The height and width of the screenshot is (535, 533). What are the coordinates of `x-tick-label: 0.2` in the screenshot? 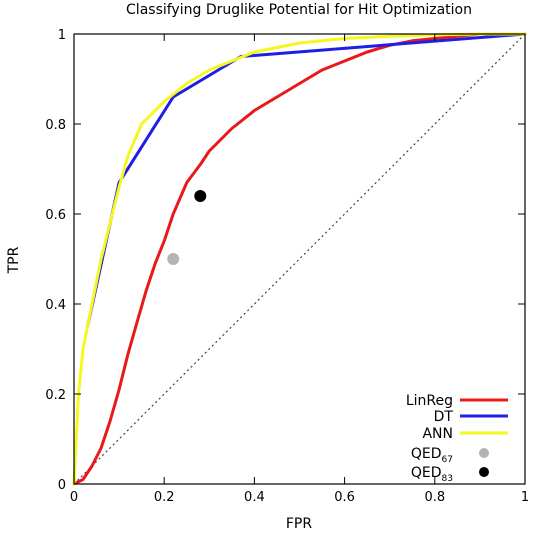 It's located at (164, 497).